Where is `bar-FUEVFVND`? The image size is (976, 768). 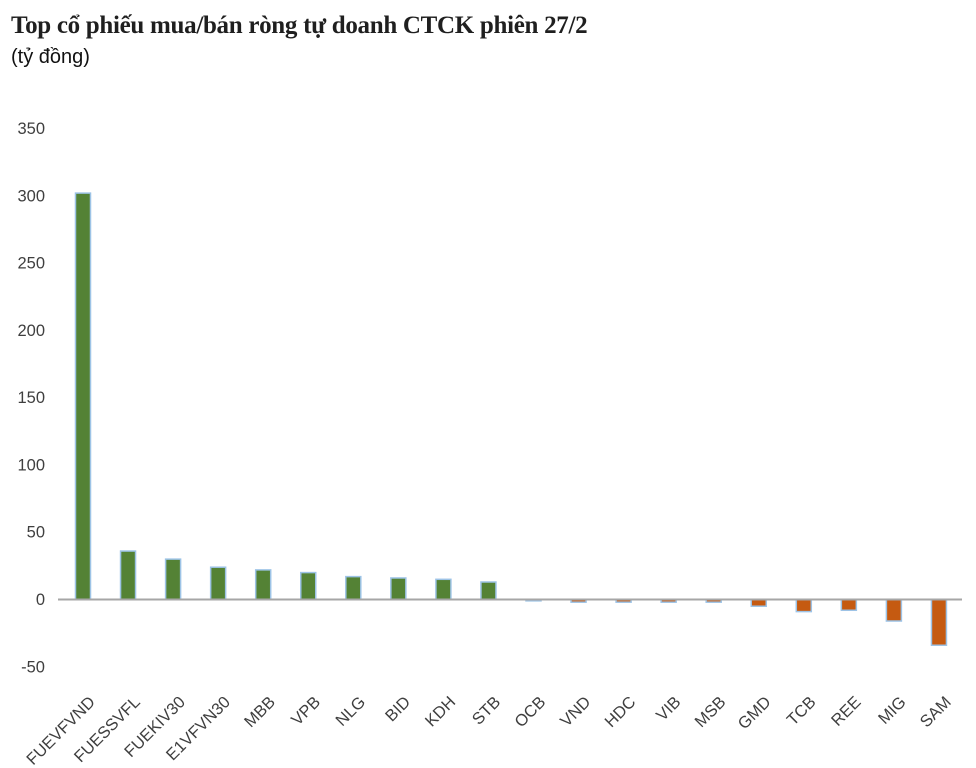
bar-FUEVFVND is located at coordinates (83, 396).